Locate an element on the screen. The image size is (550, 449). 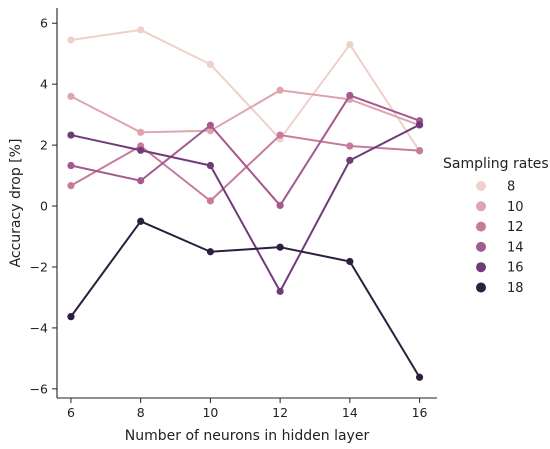
legend-label: 14 is located at coordinates (515, 247).